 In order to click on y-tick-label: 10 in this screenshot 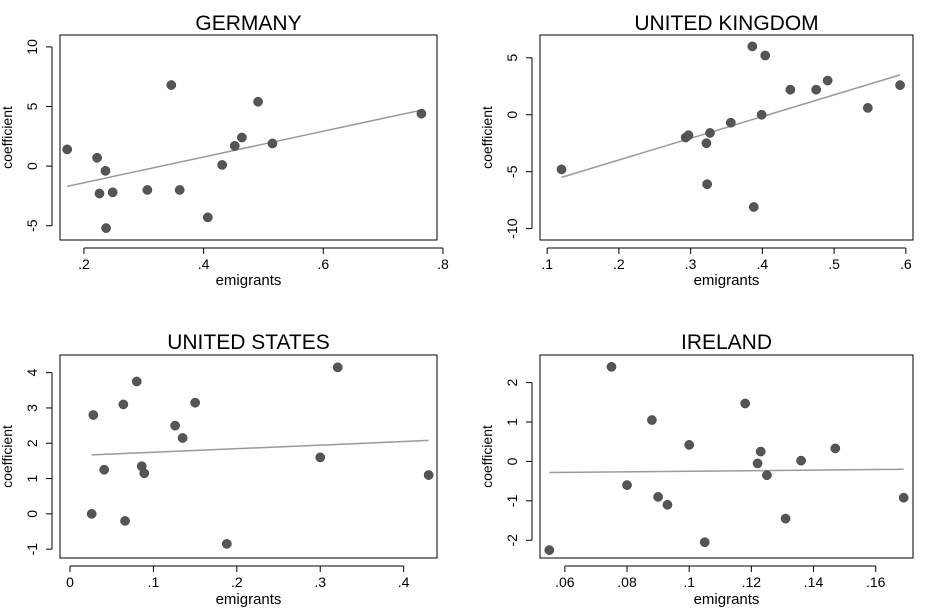, I will do `click(32, 47)`.